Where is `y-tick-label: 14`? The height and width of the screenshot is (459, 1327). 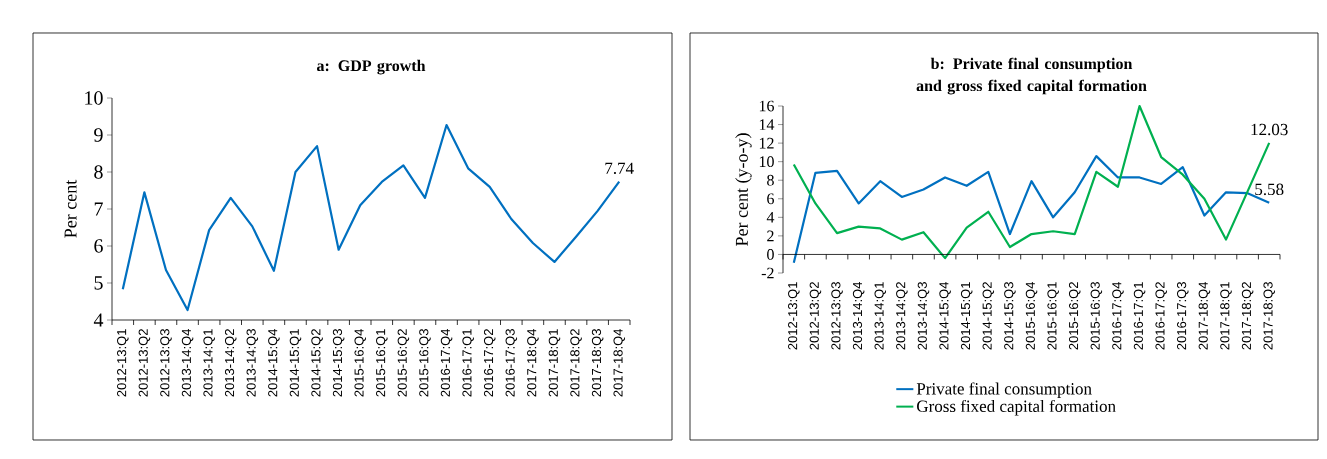 y-tick-label: 14 is located at coordinates (767, 124).